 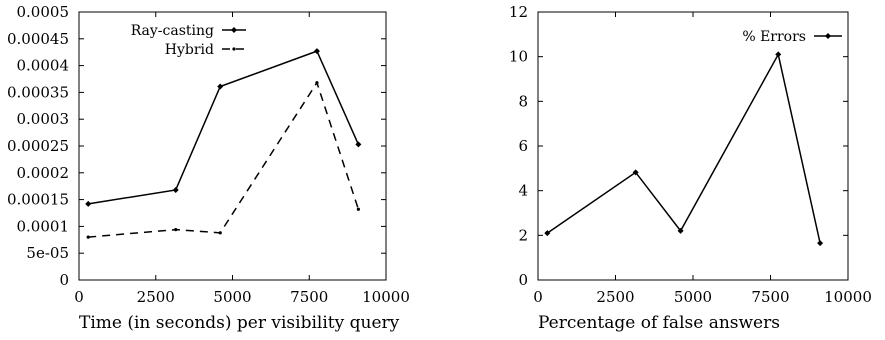 What do you see at coordinates (518, 57) in the screenshot?
I see `y-tick-label: 10` at bounding box center [518, 57].